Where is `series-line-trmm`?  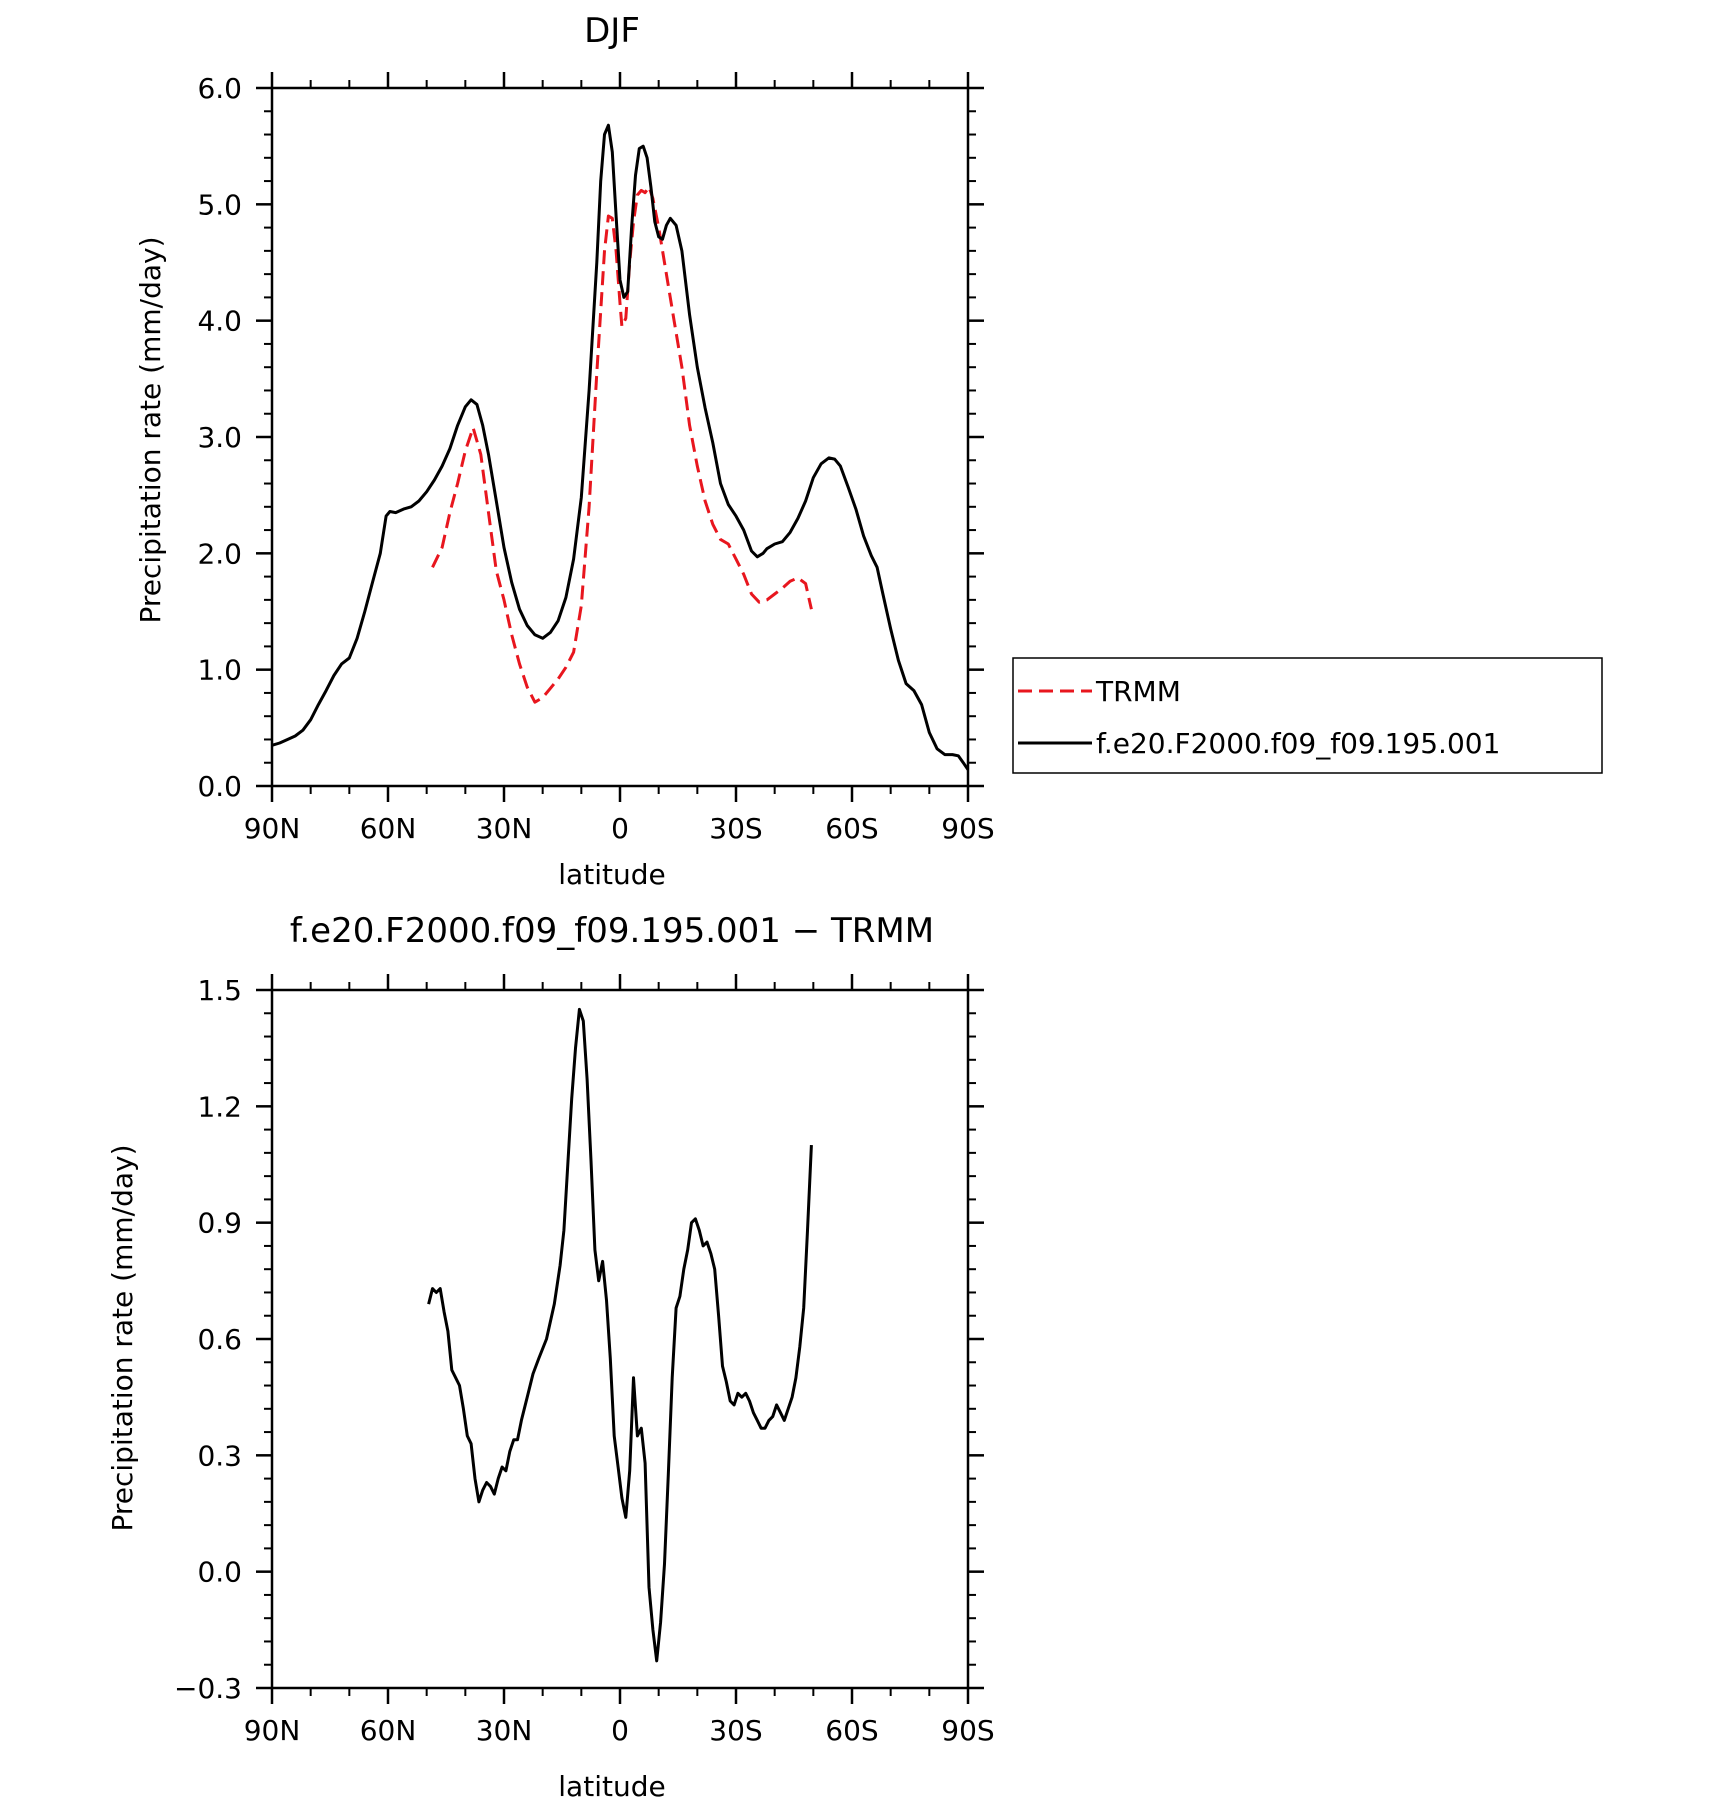
series-line-trmm is located at coordinates (622, 444).